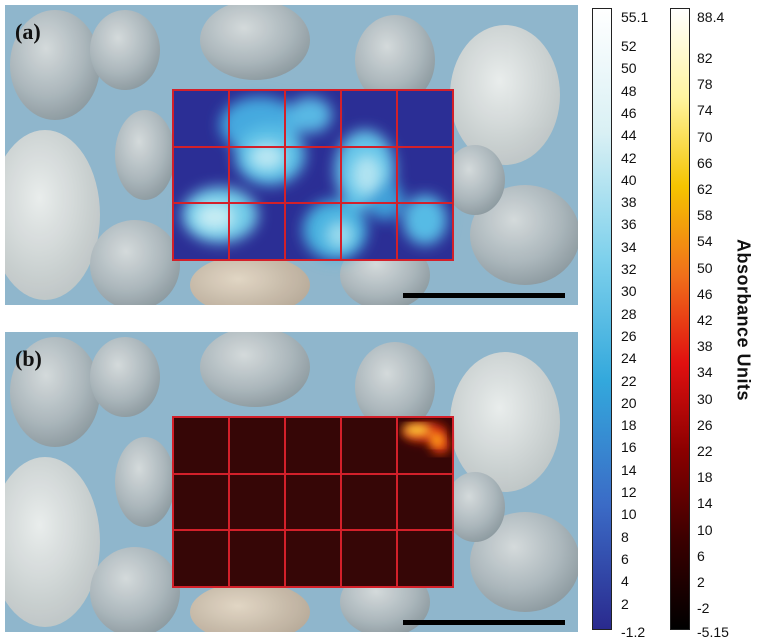  What do you see at coordinates (705, 110) in the screenshot?
I see `colorbar-hot-tick: 74` at bounding box center [705, 110].